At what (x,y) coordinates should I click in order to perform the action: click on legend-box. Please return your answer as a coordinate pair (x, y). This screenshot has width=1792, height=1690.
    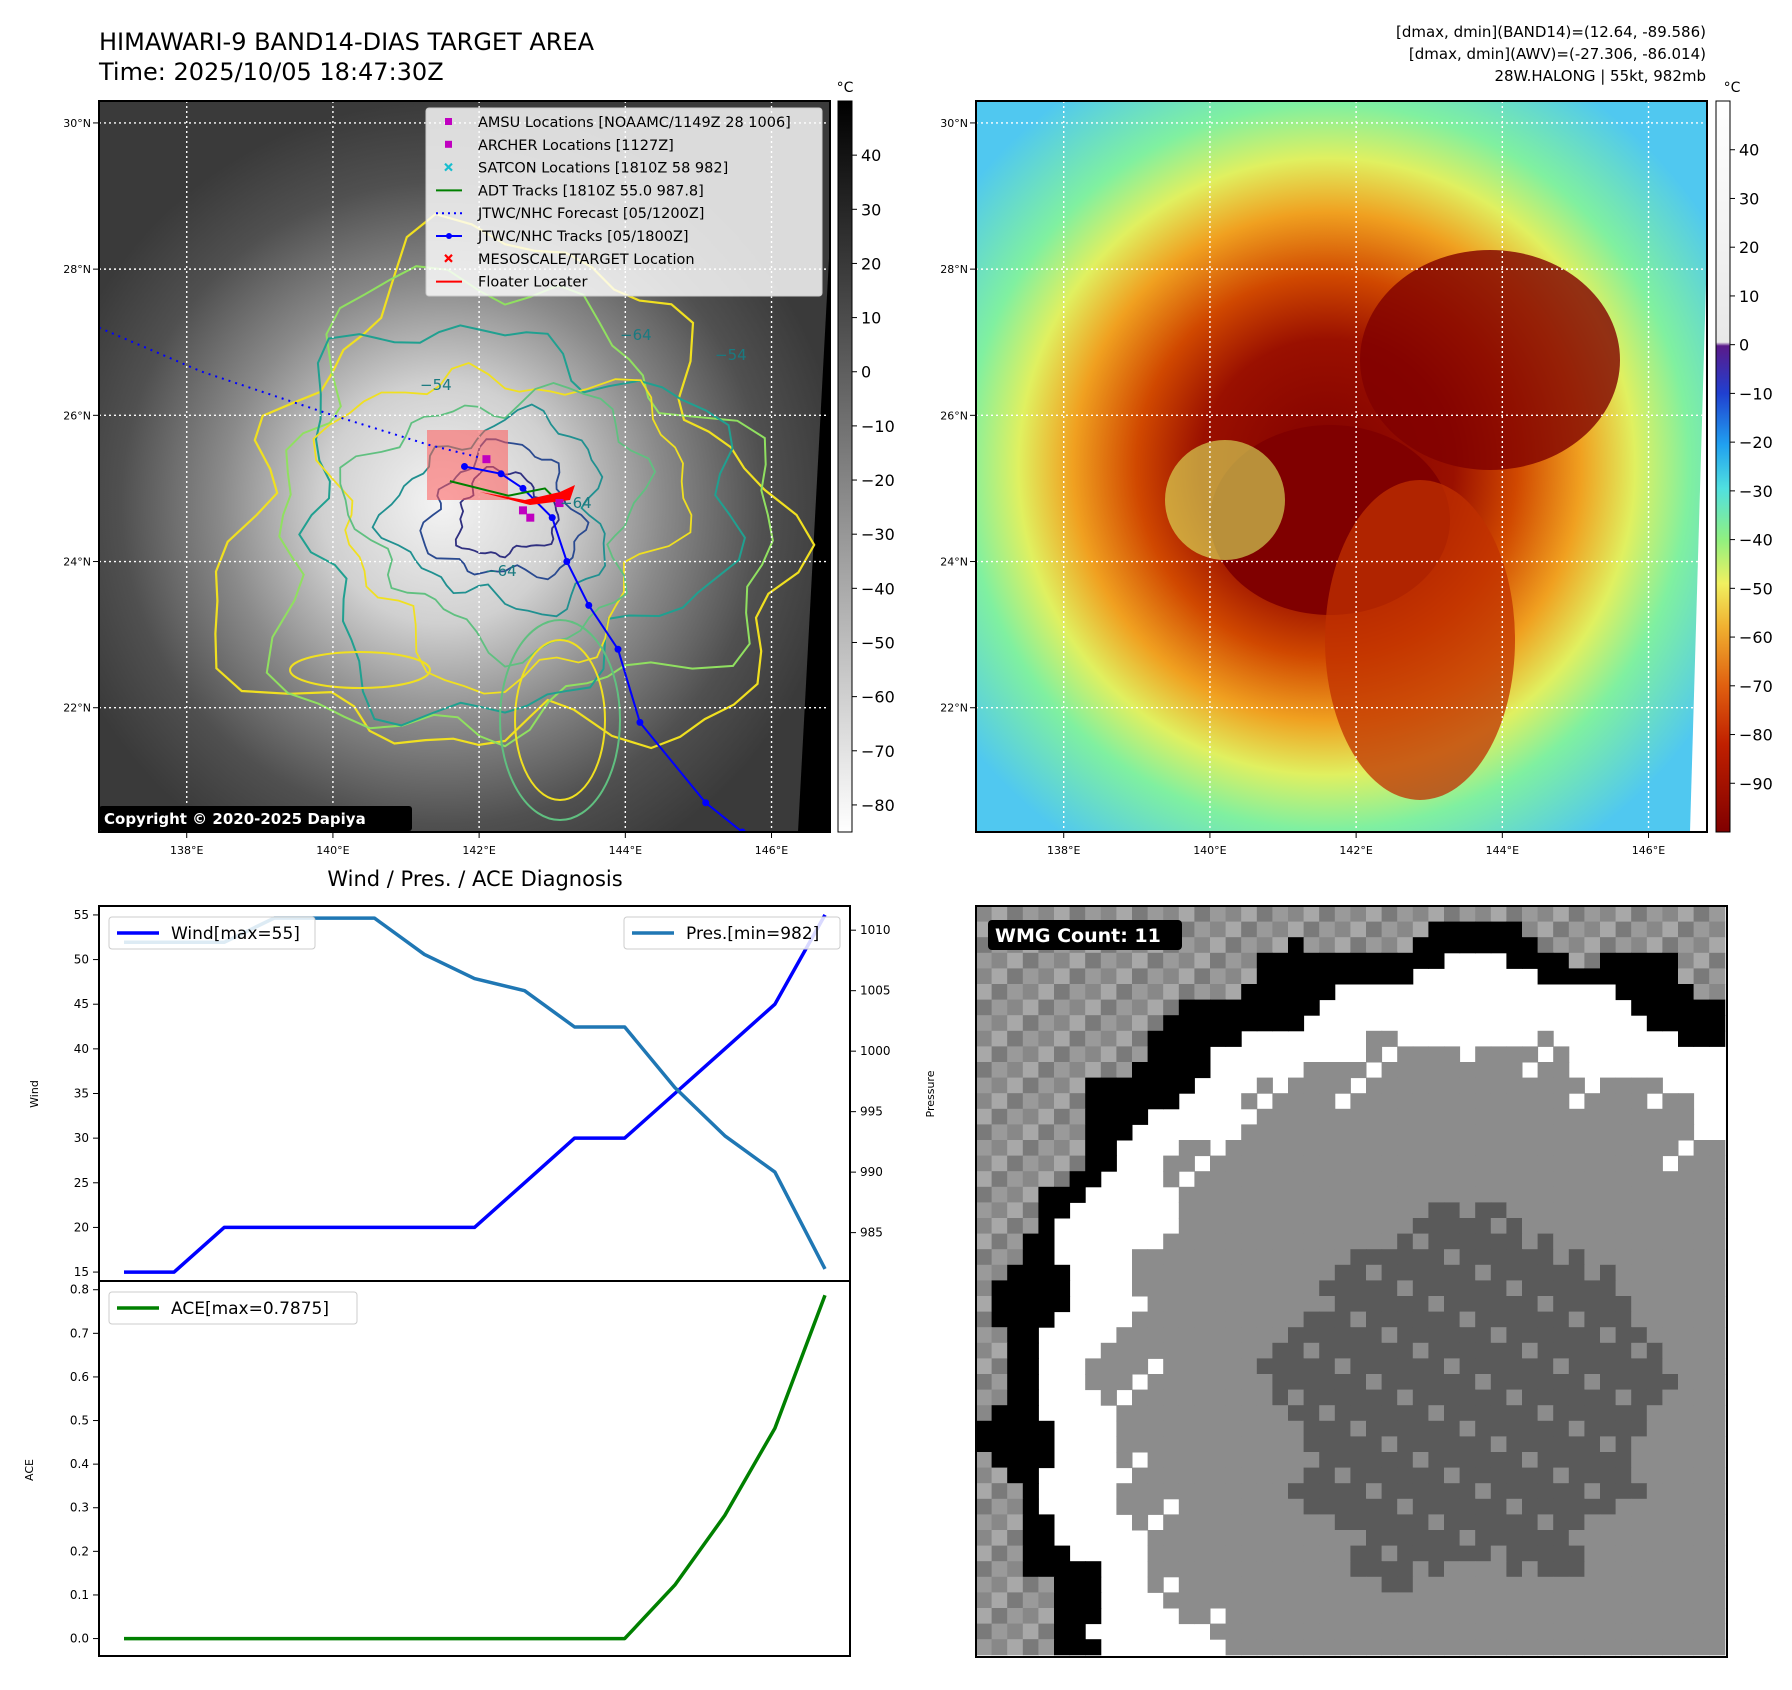
    Looking at the image, I should click on (624, 202).